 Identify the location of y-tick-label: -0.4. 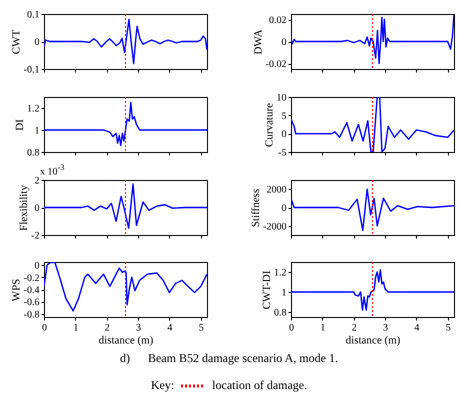
(32, 290).